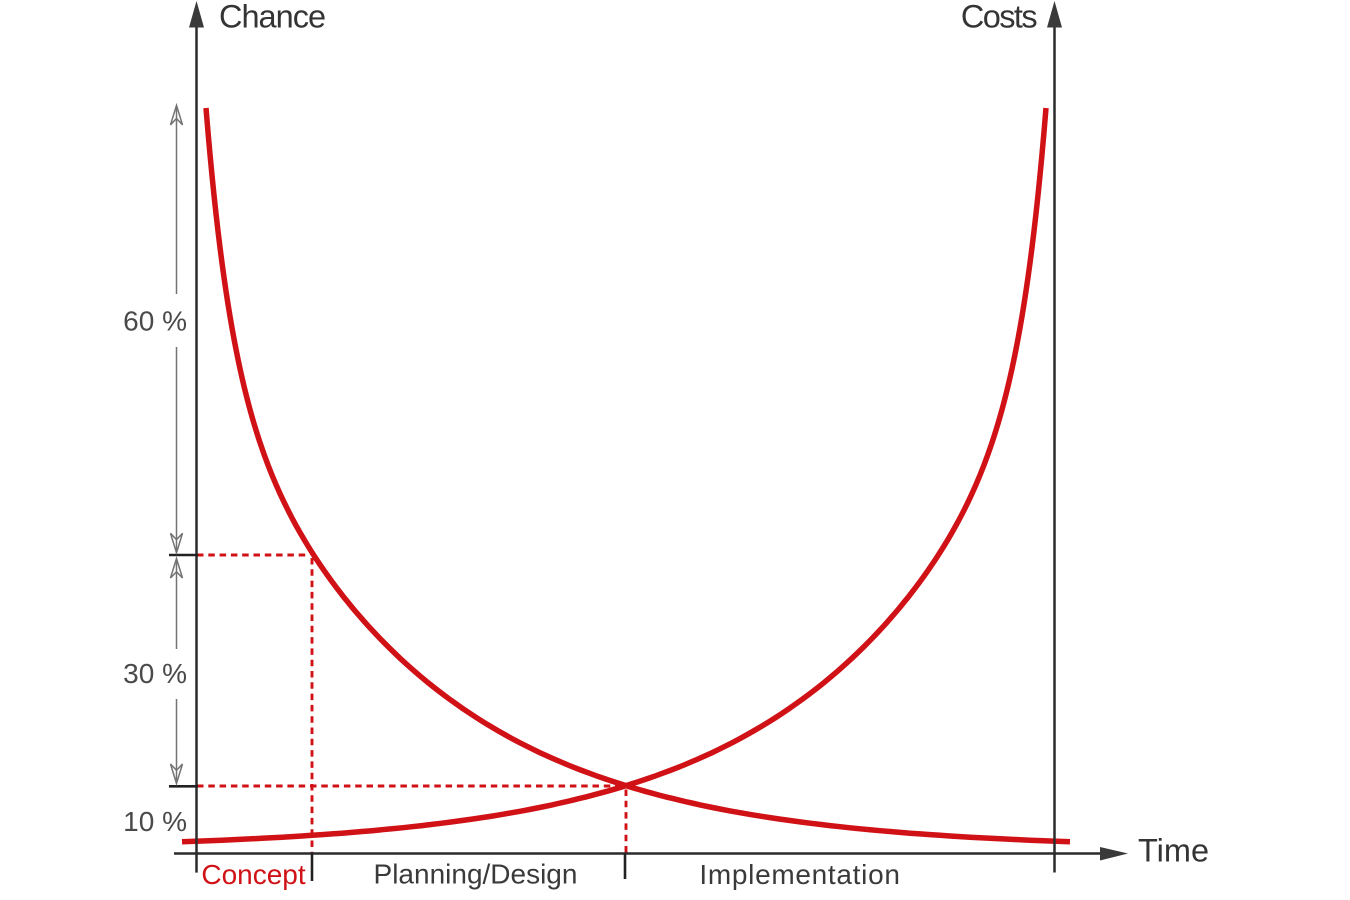 This screenshot has width=1350, height=900. I want to click on svg-text: 60 %, so click(155, 321).